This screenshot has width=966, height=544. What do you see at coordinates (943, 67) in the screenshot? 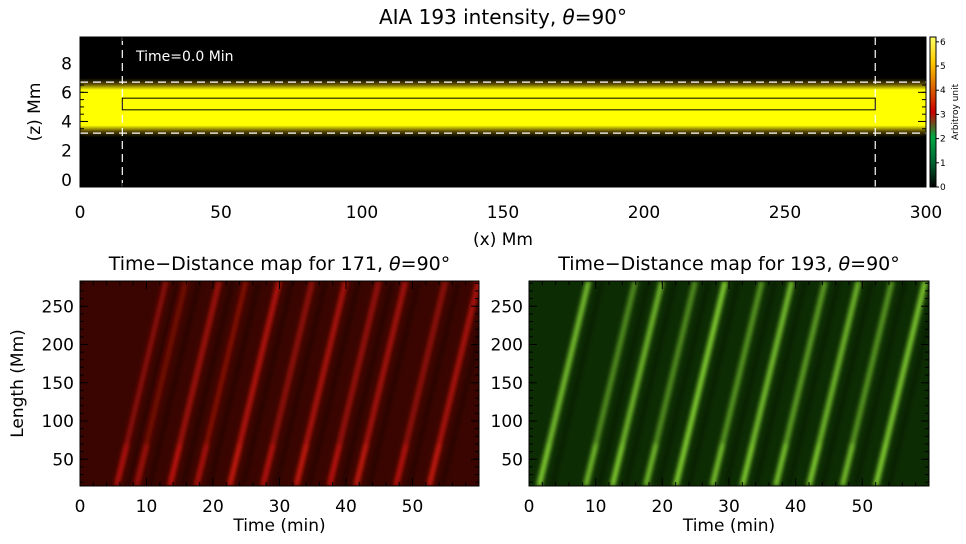
I see `colorbar-tick-label: 5` at bounding box center [943, 67].